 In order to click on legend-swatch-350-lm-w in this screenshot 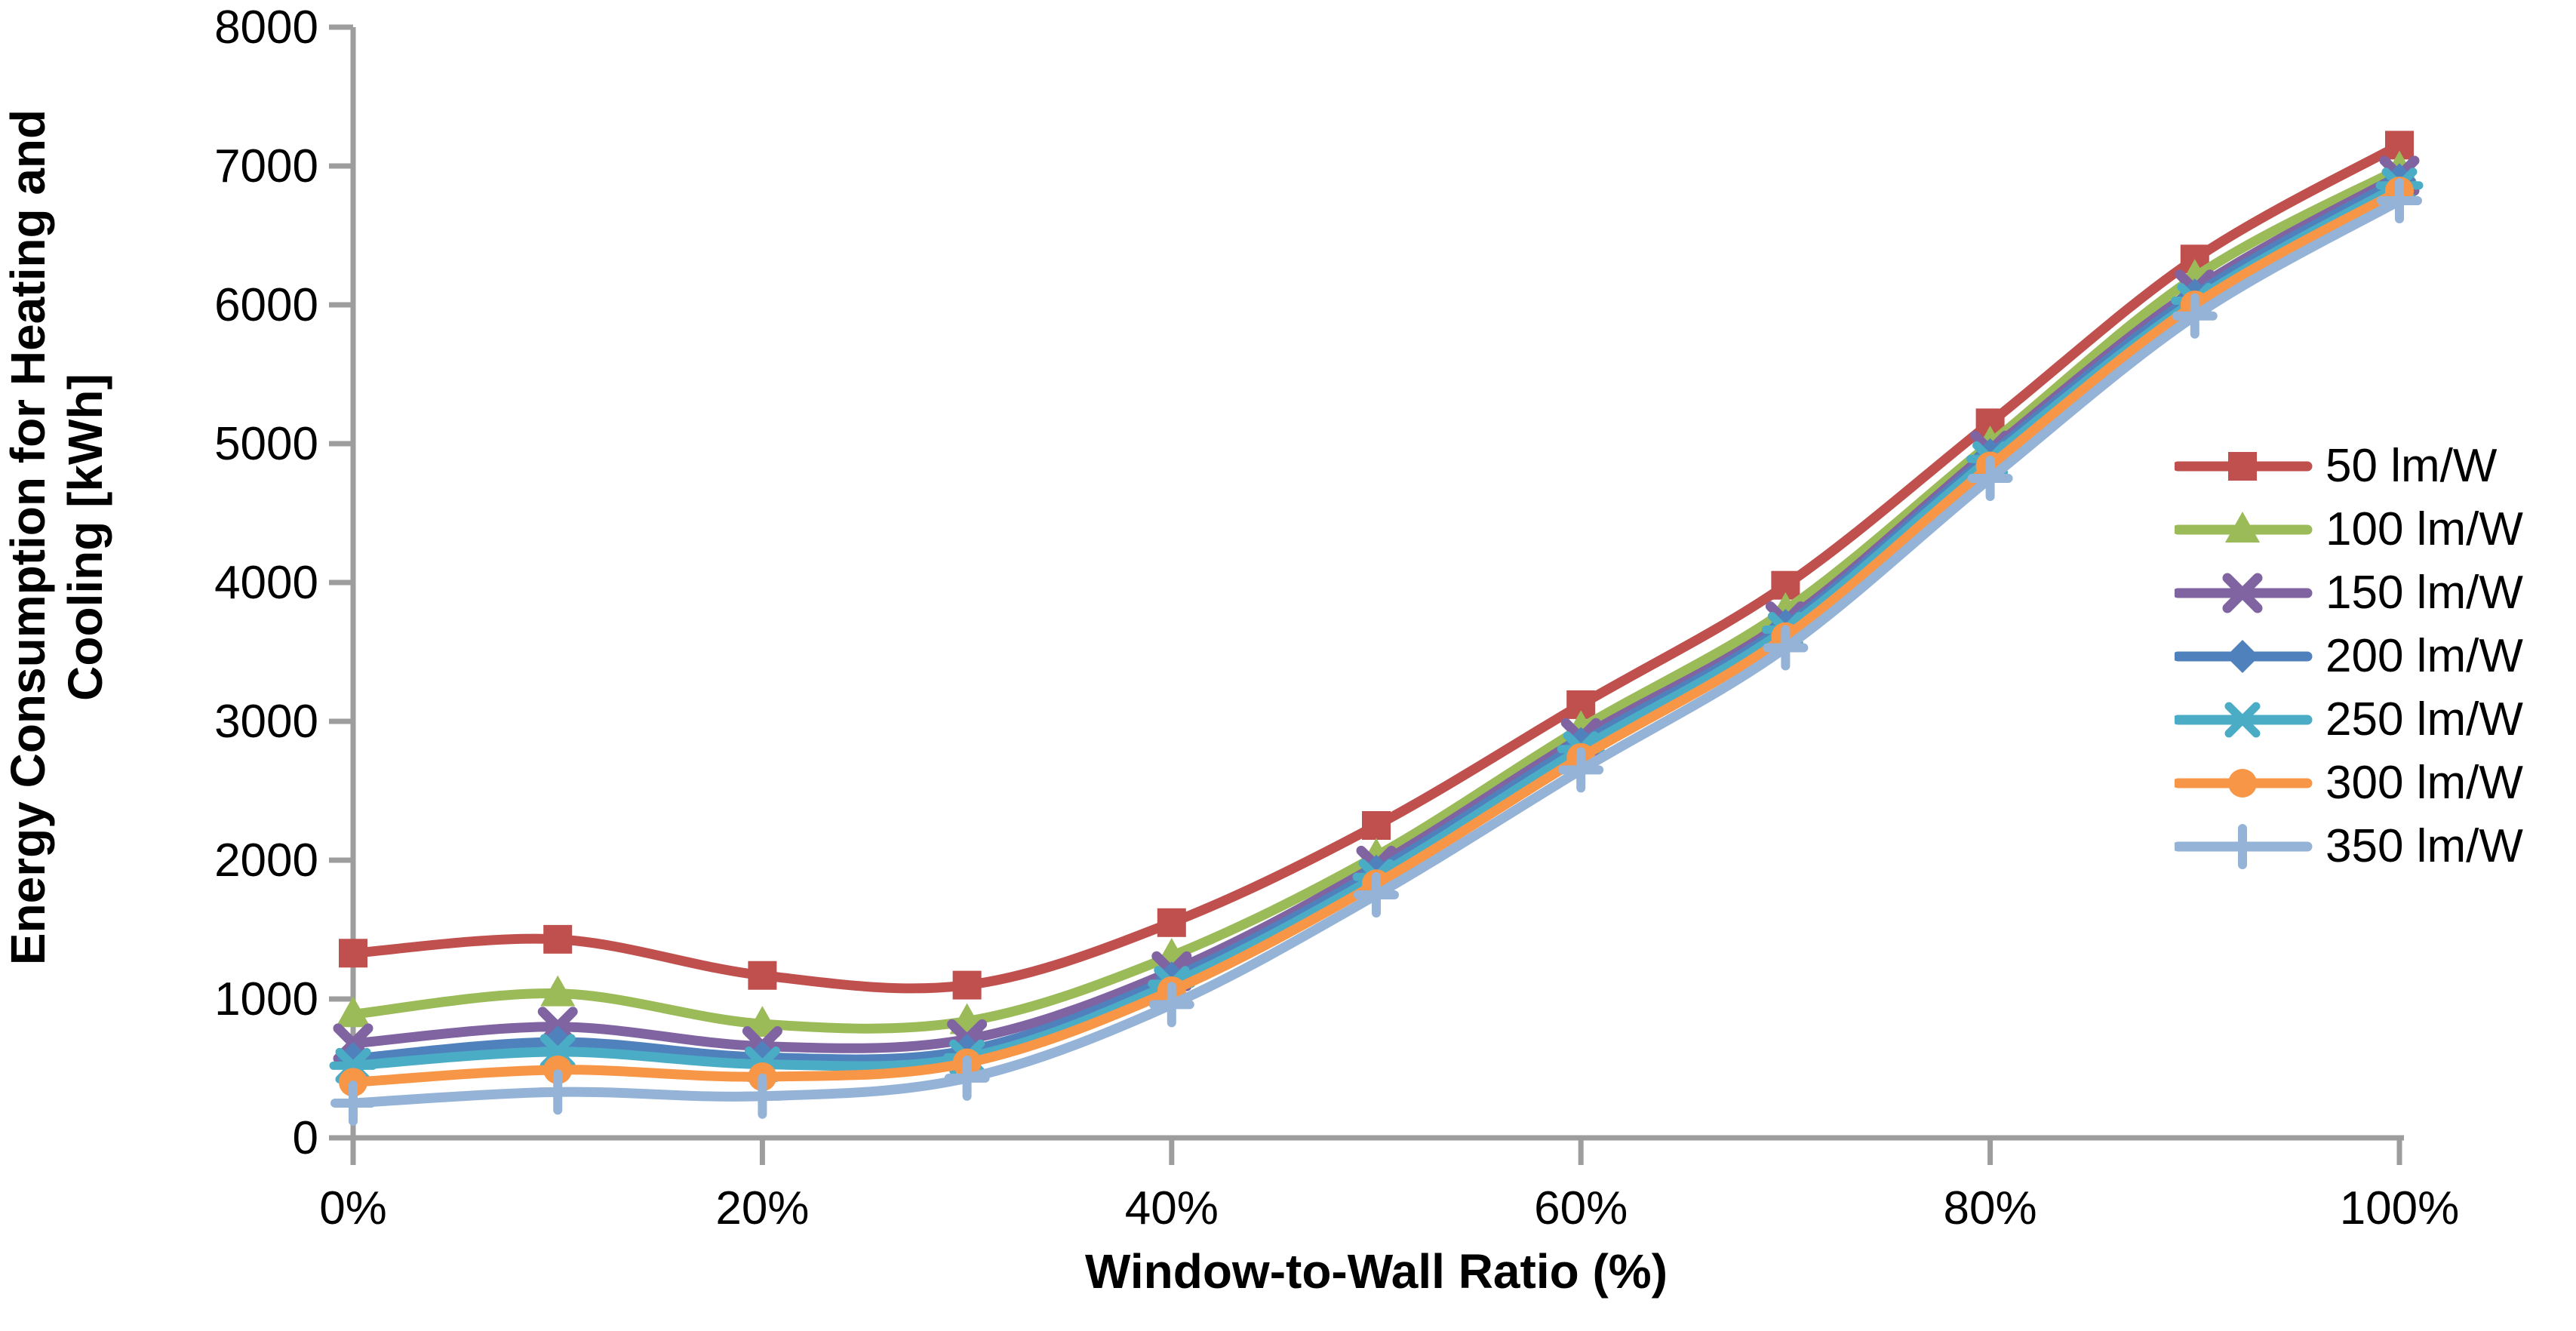, I will do `click(2244, 846)`.